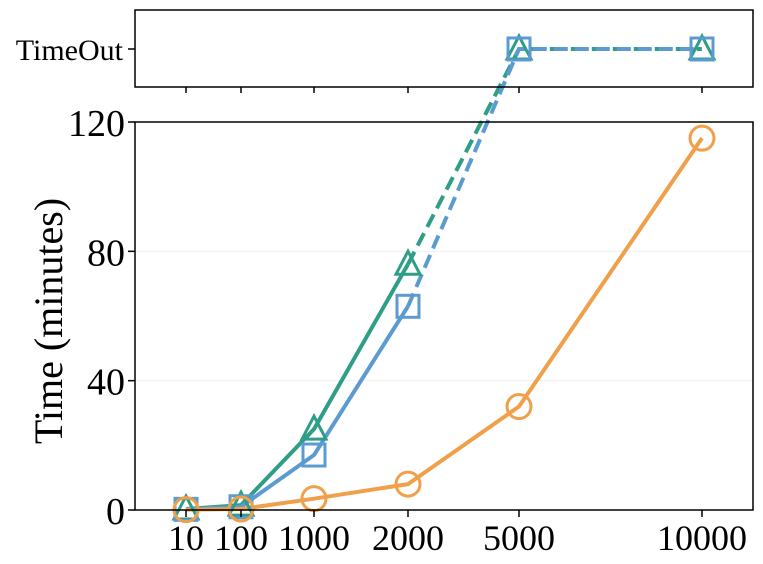 Image resolution: width=763 pixels, height=564 pixels. I want to click on y-axis-label: Time (minutes), so click(48, 321).